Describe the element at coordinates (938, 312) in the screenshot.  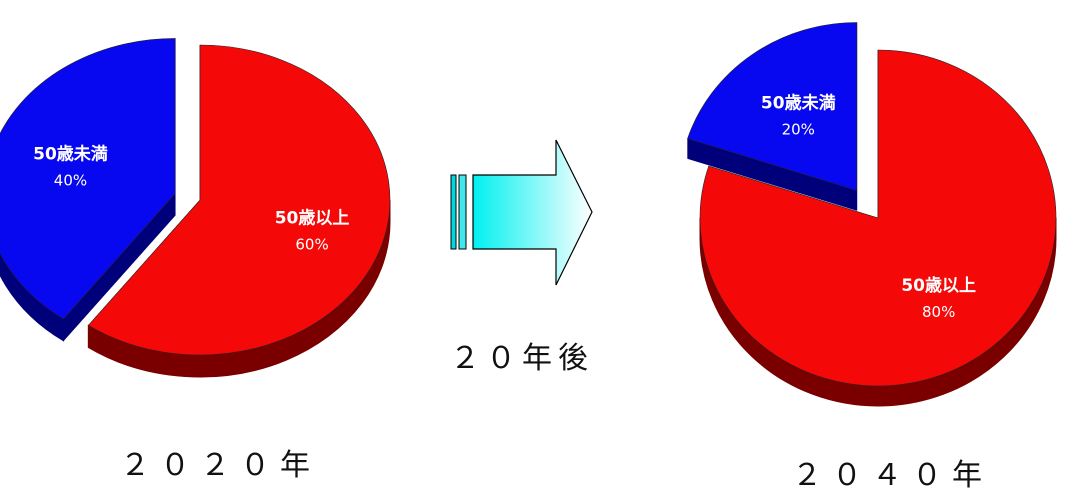
I see `slice-value-over-50-1: 80%` at that location.